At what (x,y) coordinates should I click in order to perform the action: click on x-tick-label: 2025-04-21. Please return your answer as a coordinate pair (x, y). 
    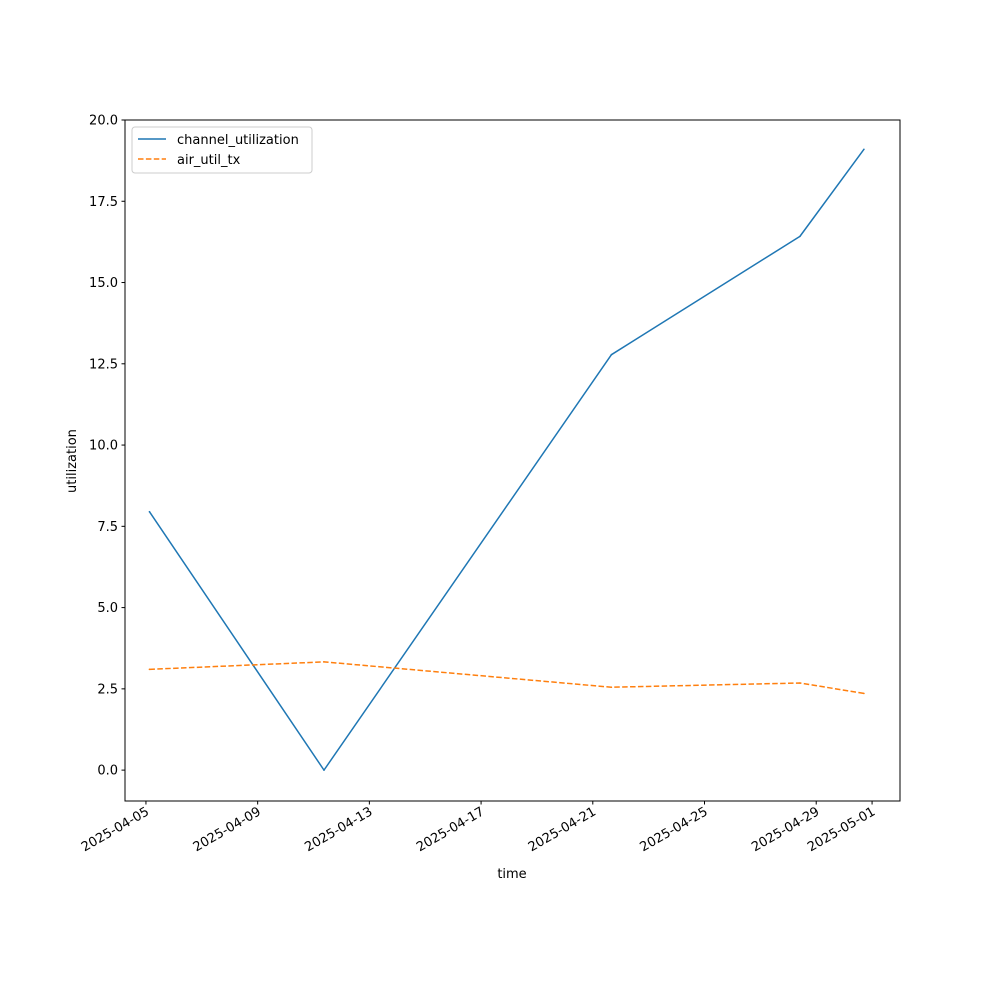
    Looking at the image, I should click on (562, 829).